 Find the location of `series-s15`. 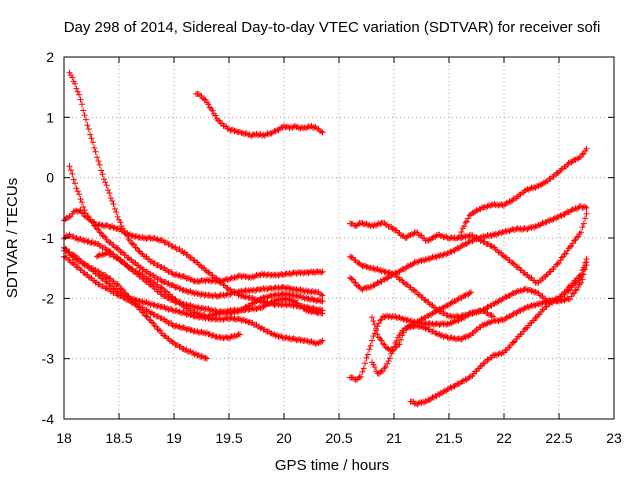

series-s15 is located at coordinates (421, 333).